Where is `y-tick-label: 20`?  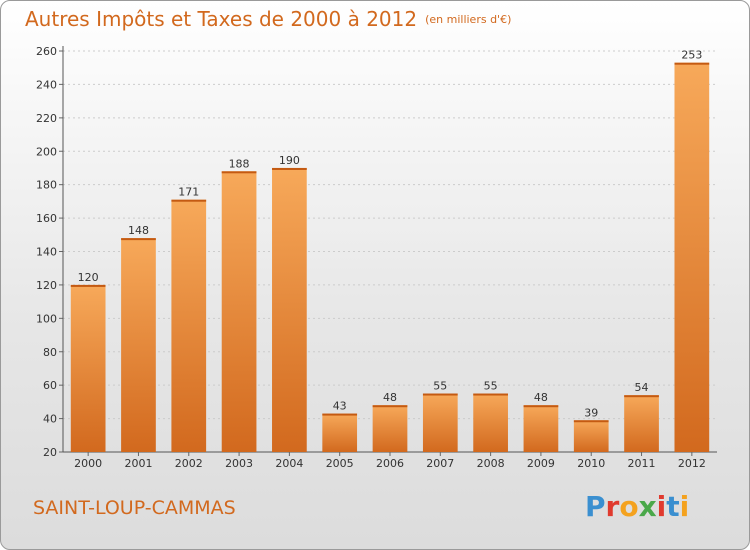 y-tick-label: 20 is located at coordinates (50, 452).